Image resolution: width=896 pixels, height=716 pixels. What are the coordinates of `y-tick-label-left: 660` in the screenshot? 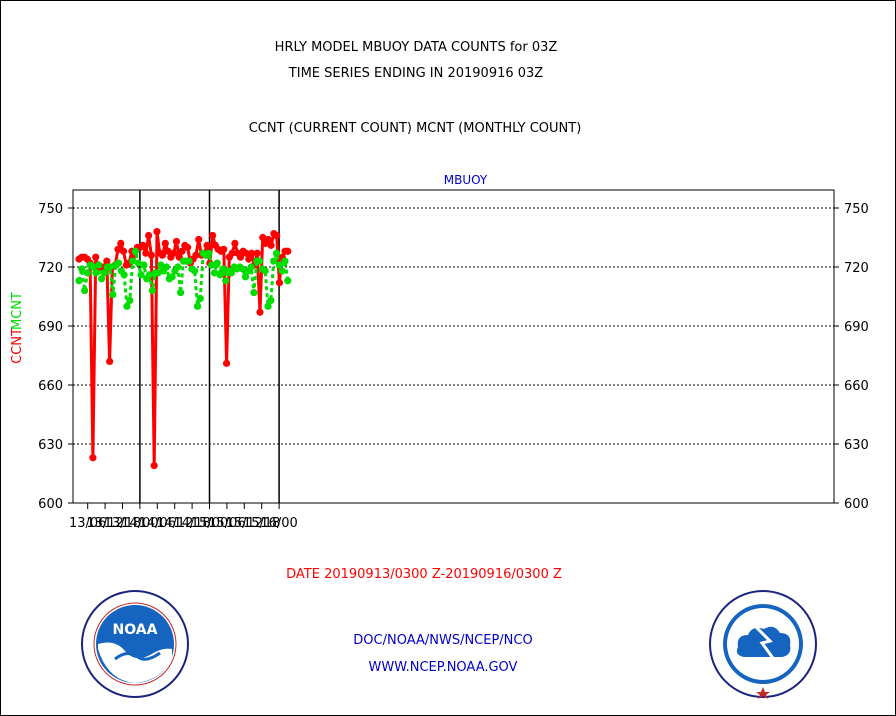 It's located at (50, 386).